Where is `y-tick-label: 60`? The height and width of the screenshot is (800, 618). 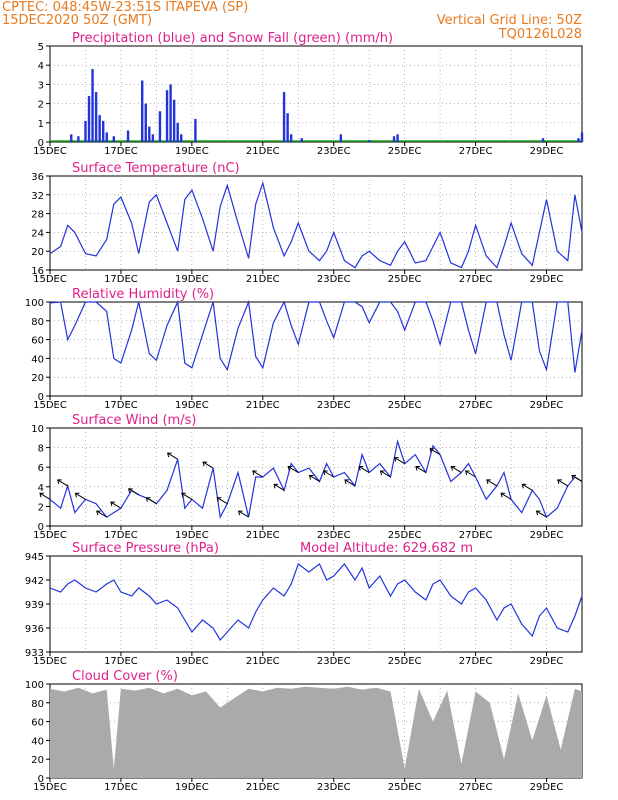 y-tick-label: 60 is located at coordinates (37, 341).